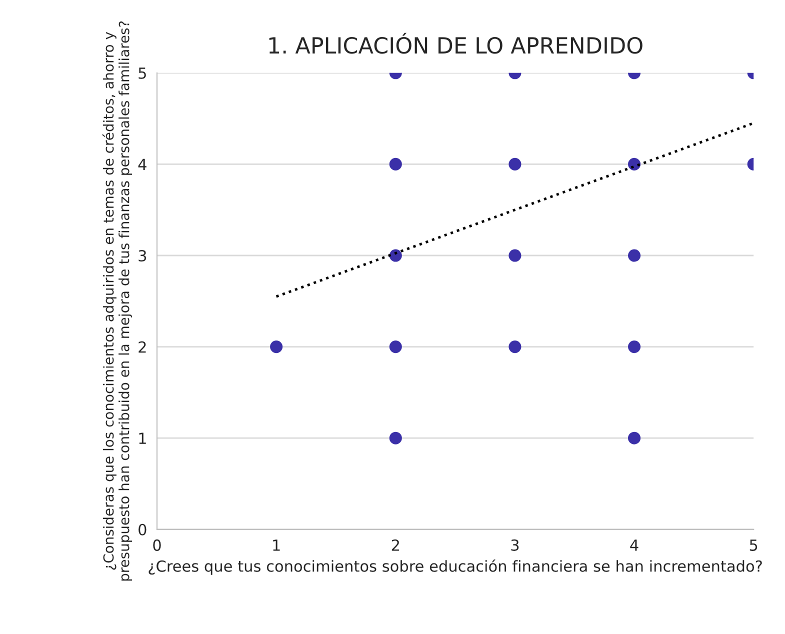  I want to click on x-tick-label: 3, so click(515, 545).